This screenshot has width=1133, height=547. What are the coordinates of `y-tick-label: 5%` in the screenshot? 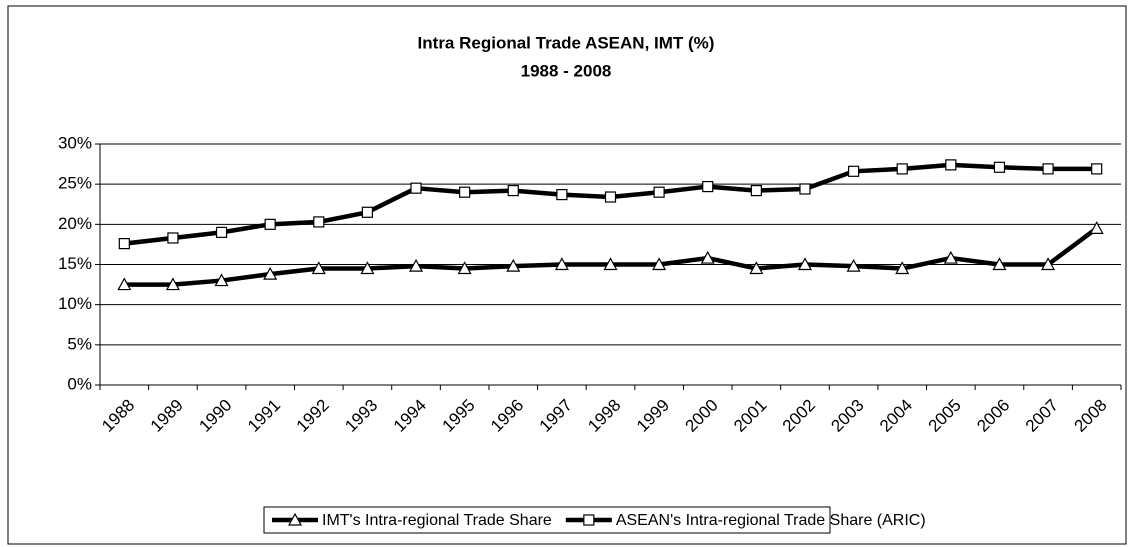 It's located at (79, 343).